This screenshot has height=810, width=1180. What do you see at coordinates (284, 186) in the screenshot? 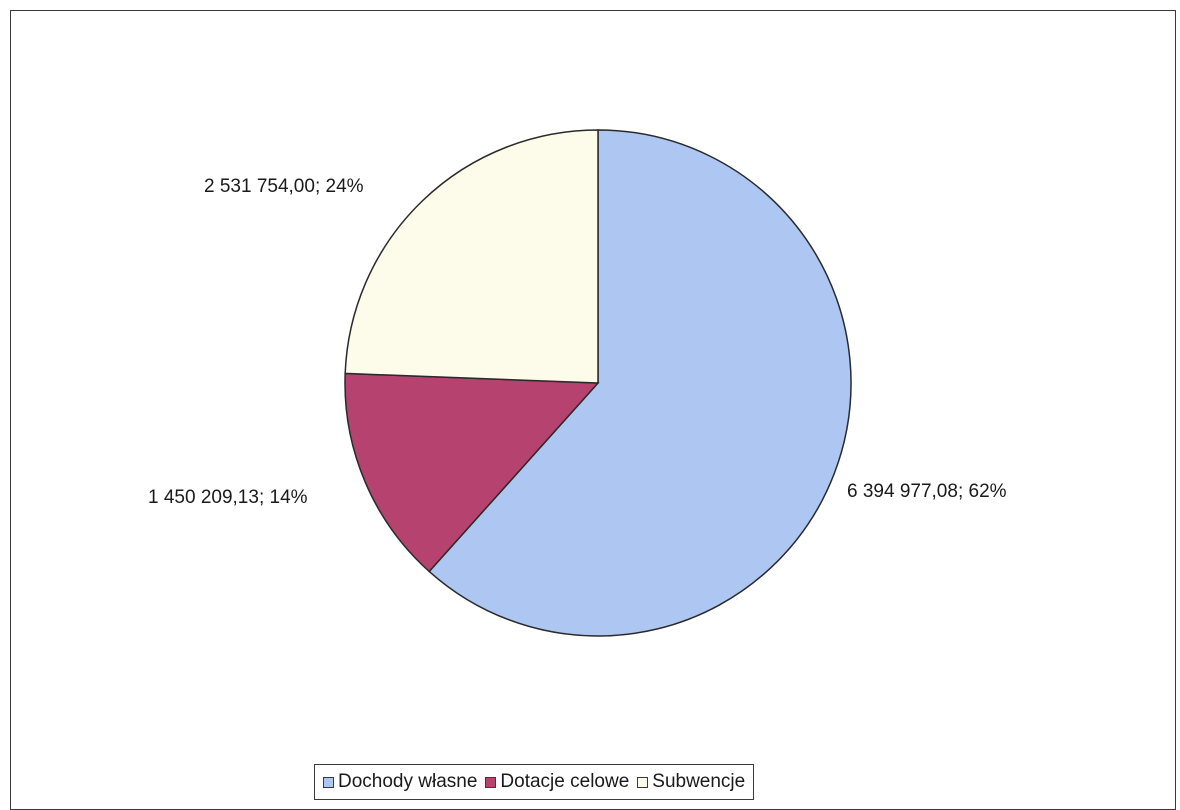
I see `slice-label-subwencje: 2 531 754,00; 24%` at bounding box center [284, 186].